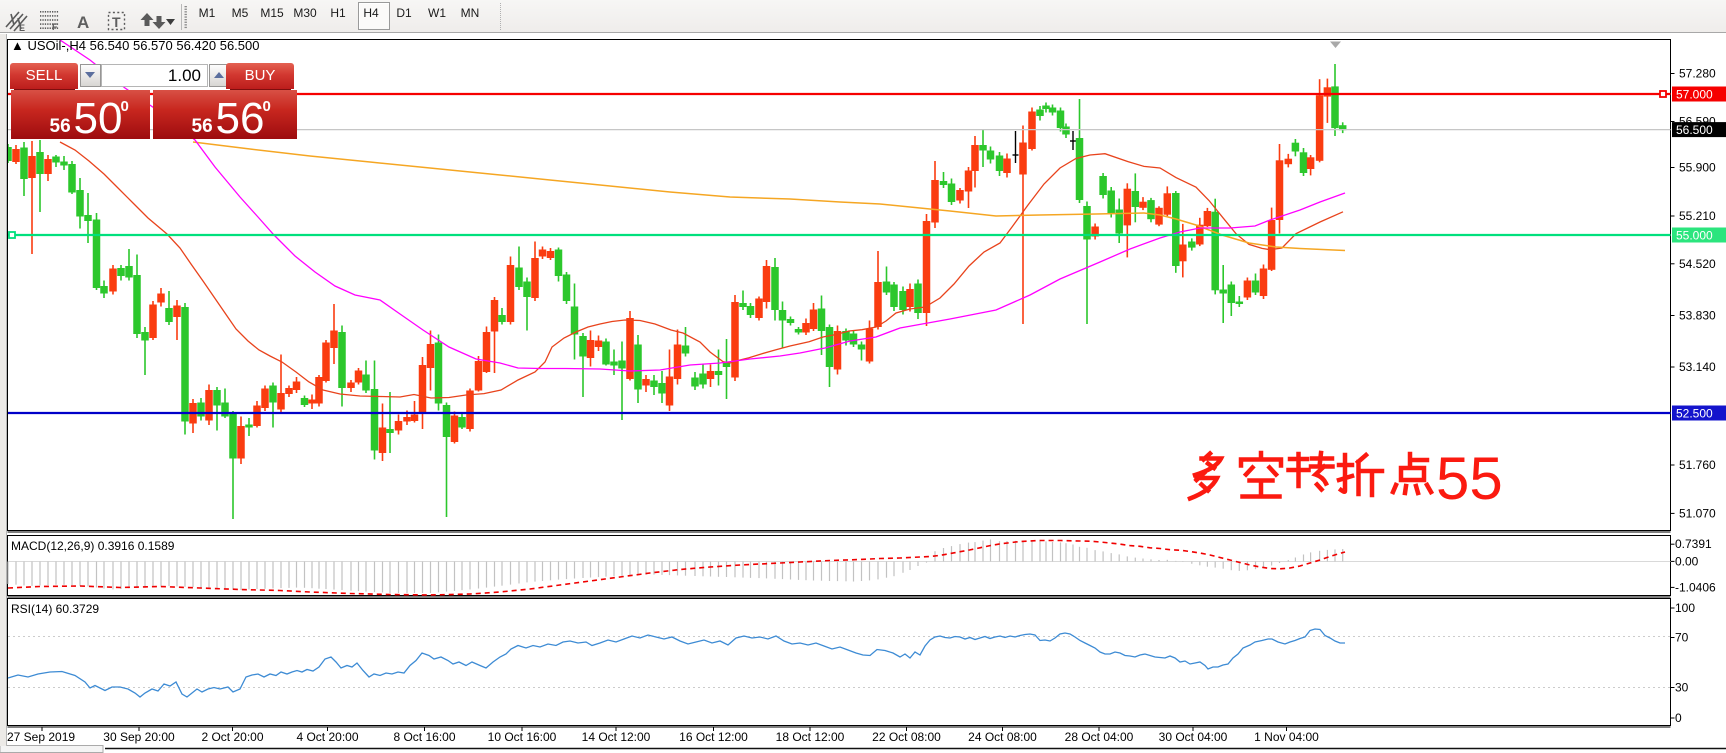 This screenshot has height=753, width=1726. What do you see at coordinates (1697, 216) in the screenshot?
I see `svg-text: 55.210` at bounding box center [1697, 216].